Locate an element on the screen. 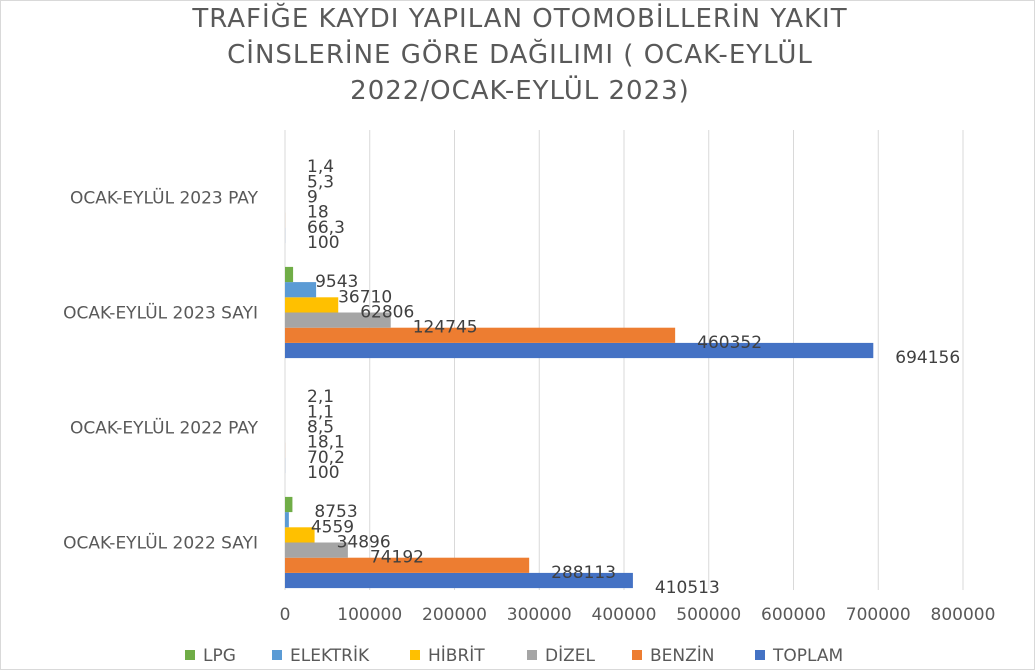 The image size is (1035, 670). legend-item: BENZİN is located at coordinates (673, 656).